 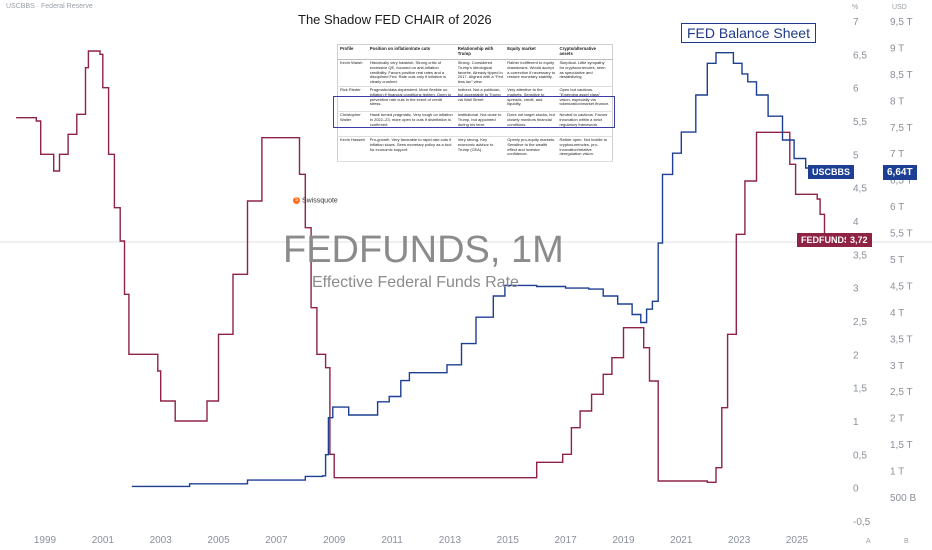 I want to click on left-axis-ticks: 7 6,5 6 5,5 5 4,5 4 3,5 3 2,5 2 1,5 1 0,5 0 -0,5, so click(x=862, y=272).